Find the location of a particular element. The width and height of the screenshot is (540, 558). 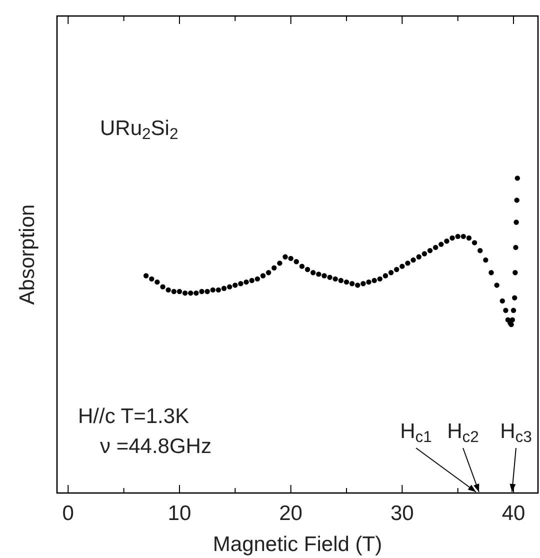

x-axis-title: Magnetic Field (T) is located at coordinates (297, 544).